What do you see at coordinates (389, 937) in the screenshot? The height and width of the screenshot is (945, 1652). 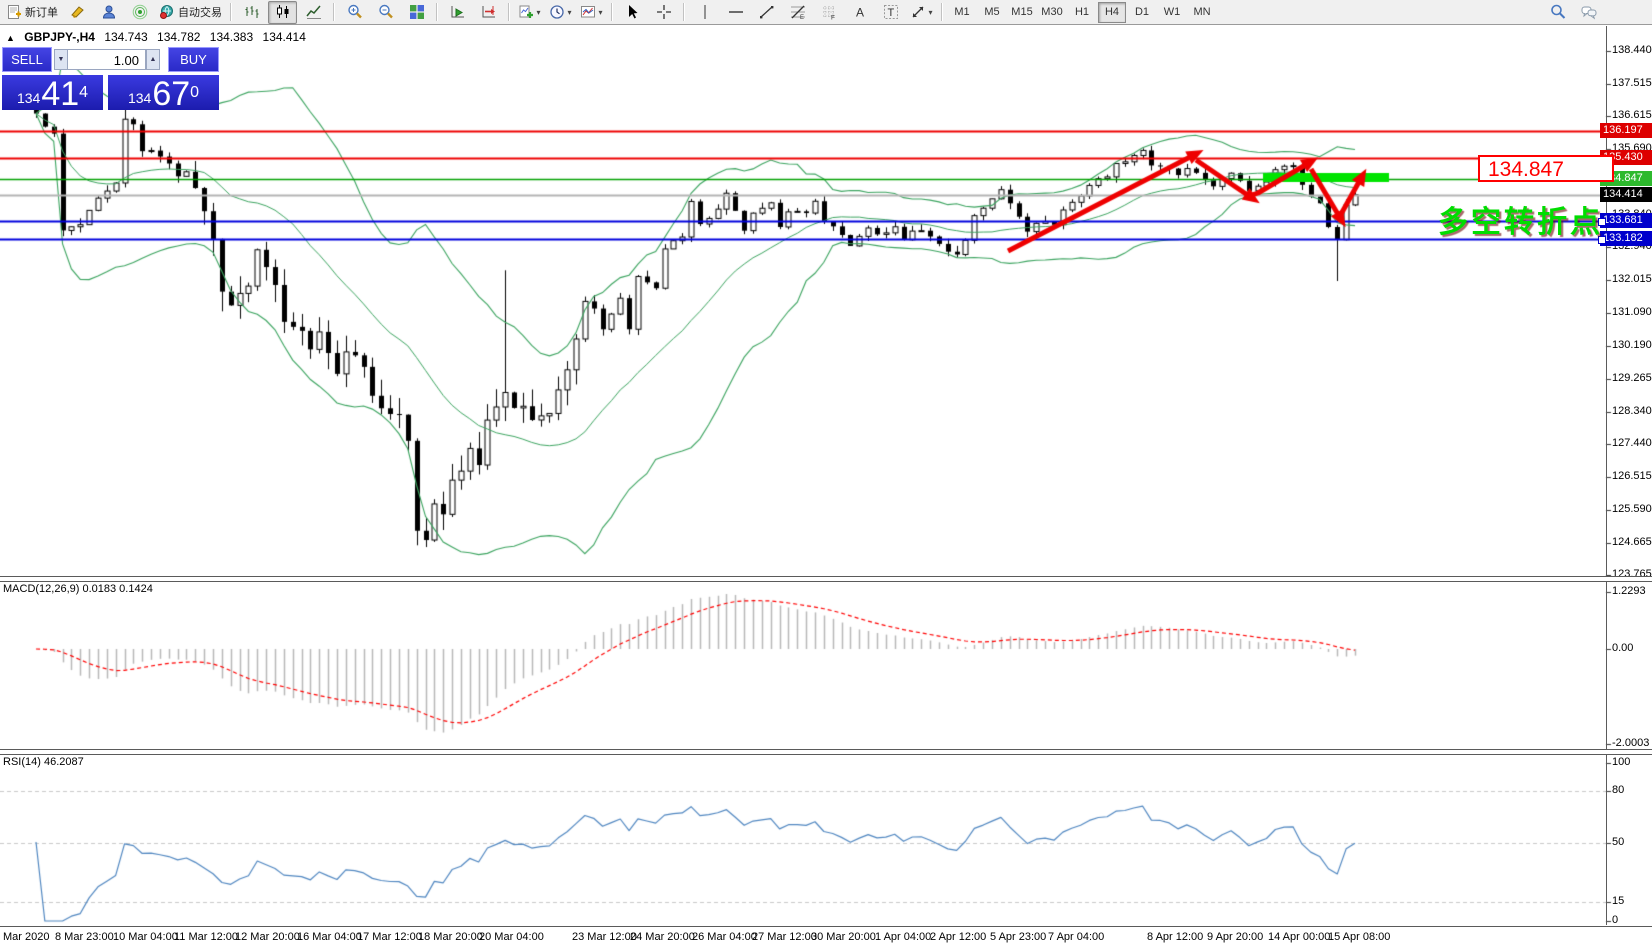 I see `time-tick-label: 17 Mar 12:00` at bounding box center [389, 937].